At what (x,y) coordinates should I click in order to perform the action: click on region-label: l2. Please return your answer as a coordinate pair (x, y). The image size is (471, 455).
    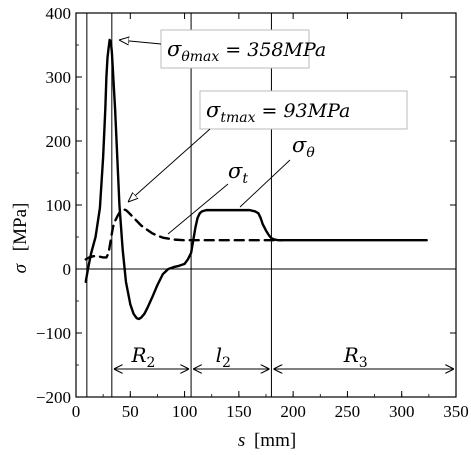
    Looking at the image, I should click on (223, 357).